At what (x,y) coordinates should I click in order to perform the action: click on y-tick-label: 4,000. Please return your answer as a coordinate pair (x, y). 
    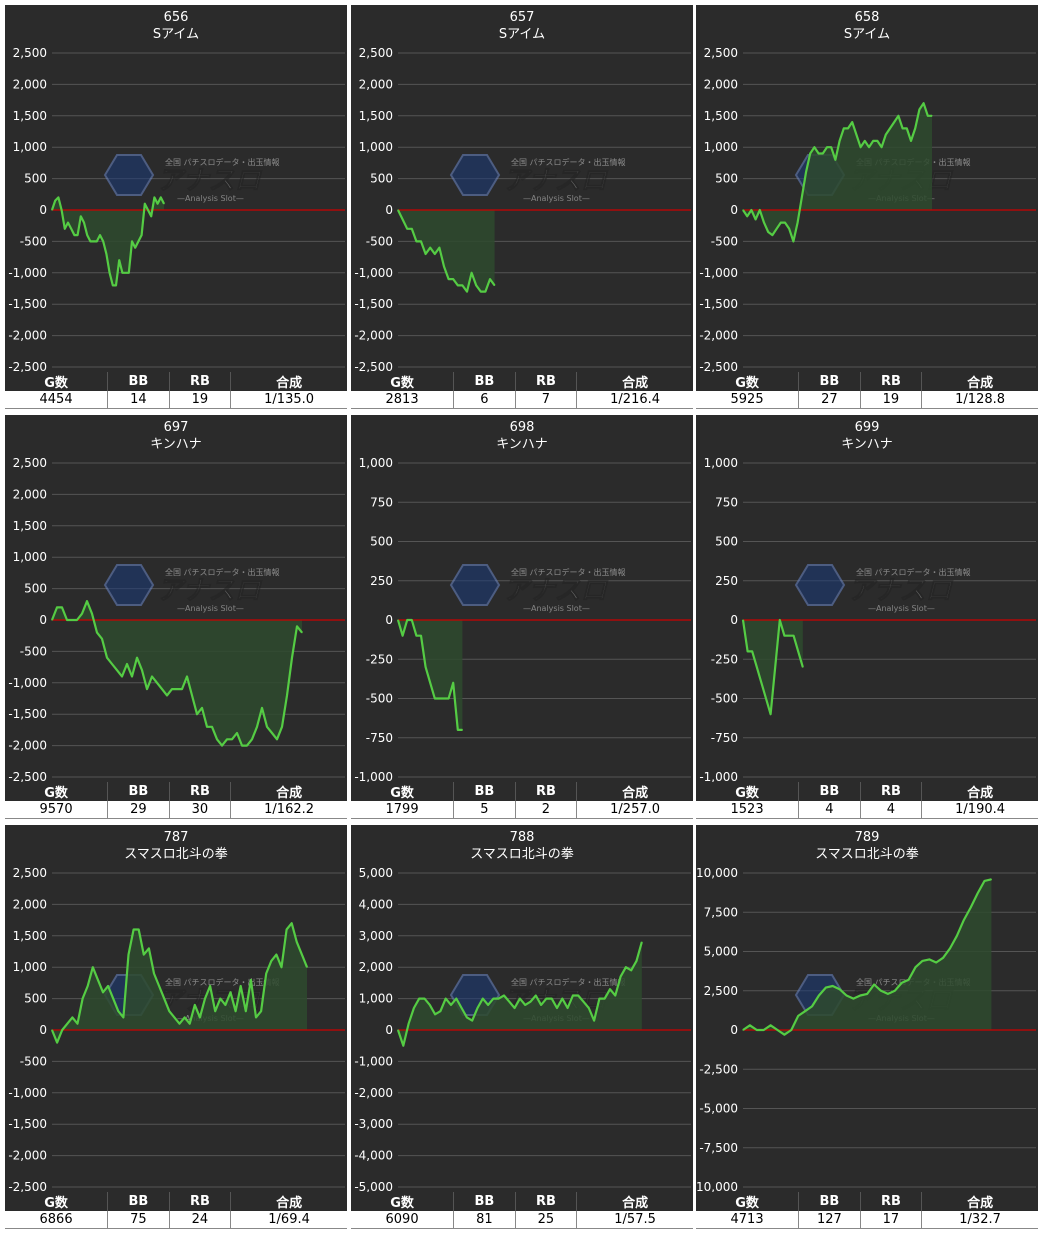
    Looking at the image, I should click on (376, 904).